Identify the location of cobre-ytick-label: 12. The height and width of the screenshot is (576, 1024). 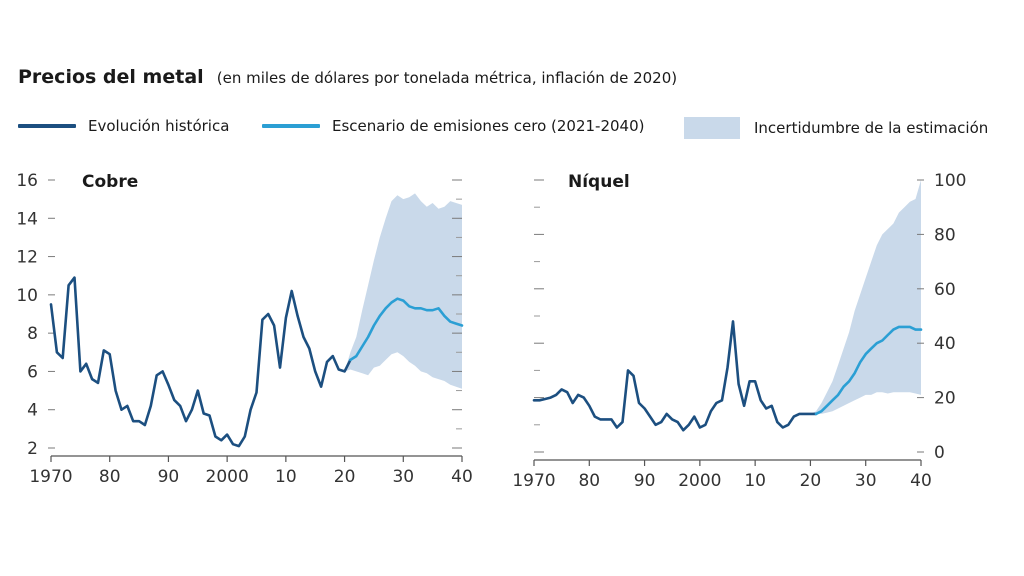
(27, 258).